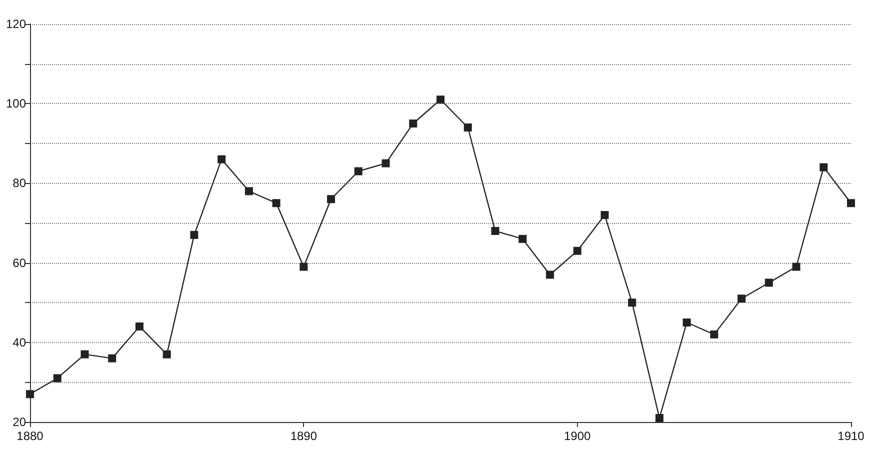 The image size is (874, 458). What do you see at coordinates (19, 422) in the screenshot?
I see `y-tick-label: 20` at bounding box center [19, 422].